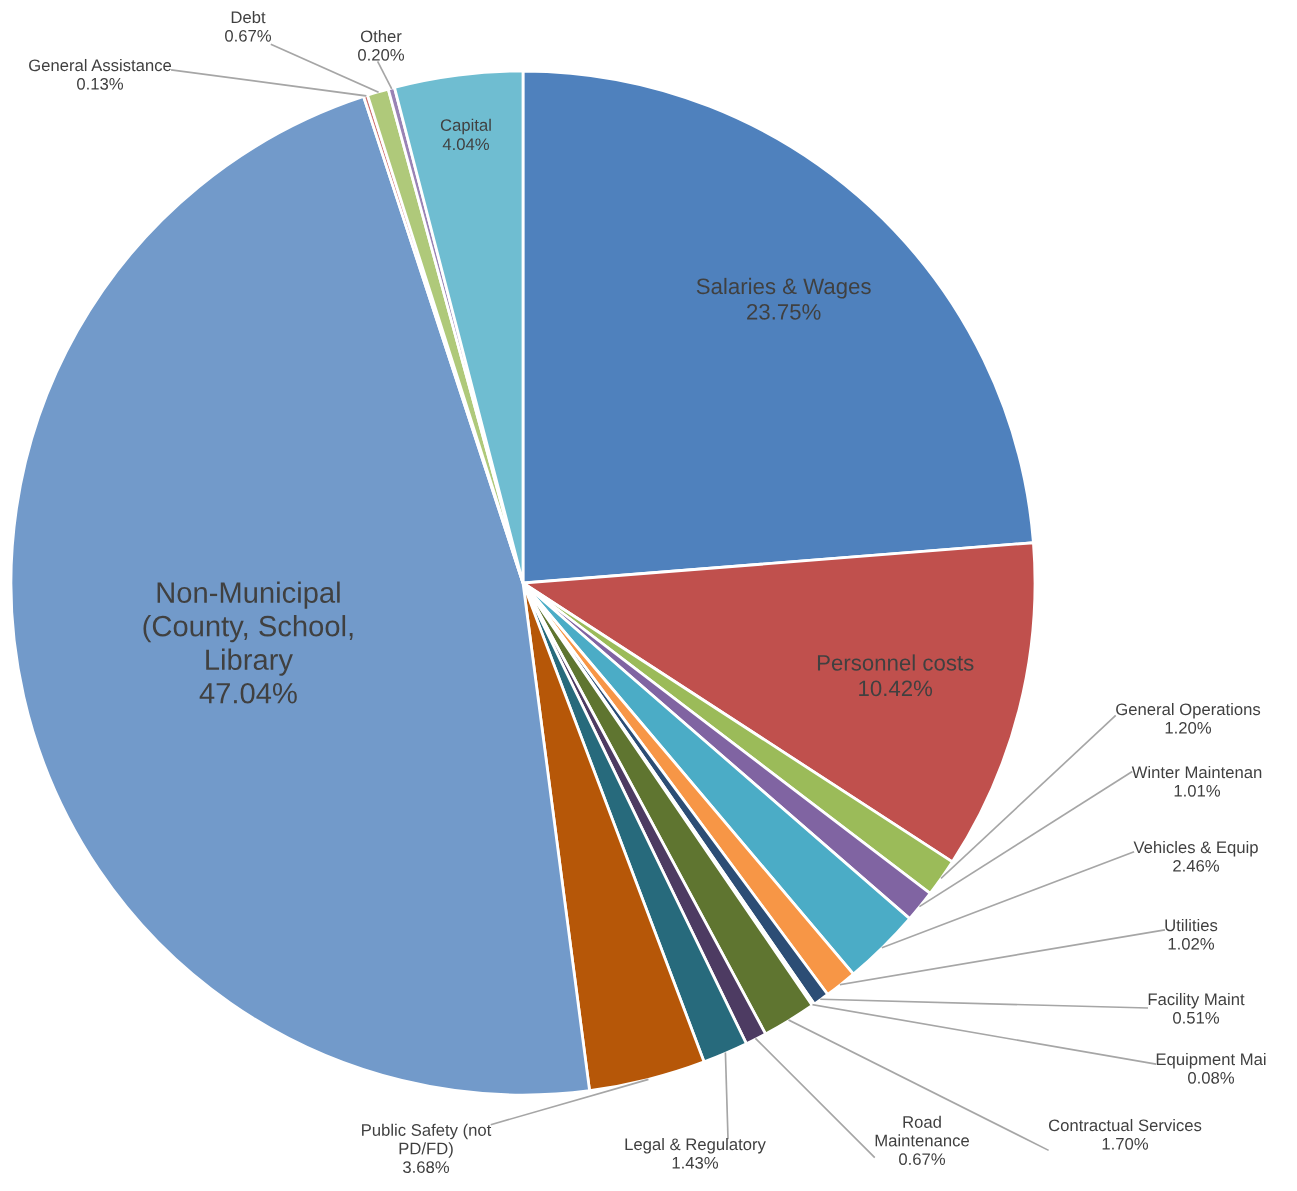  I want to click on slice-label: Non-Municipal (County, School, Library, so click(248, 628).